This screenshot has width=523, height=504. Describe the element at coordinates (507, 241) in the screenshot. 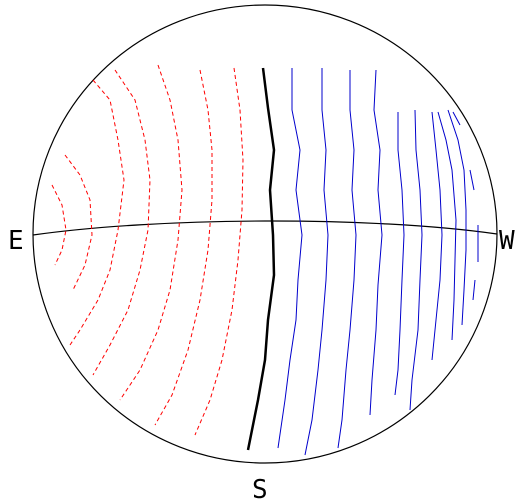

I see `label-west: W` at that location.